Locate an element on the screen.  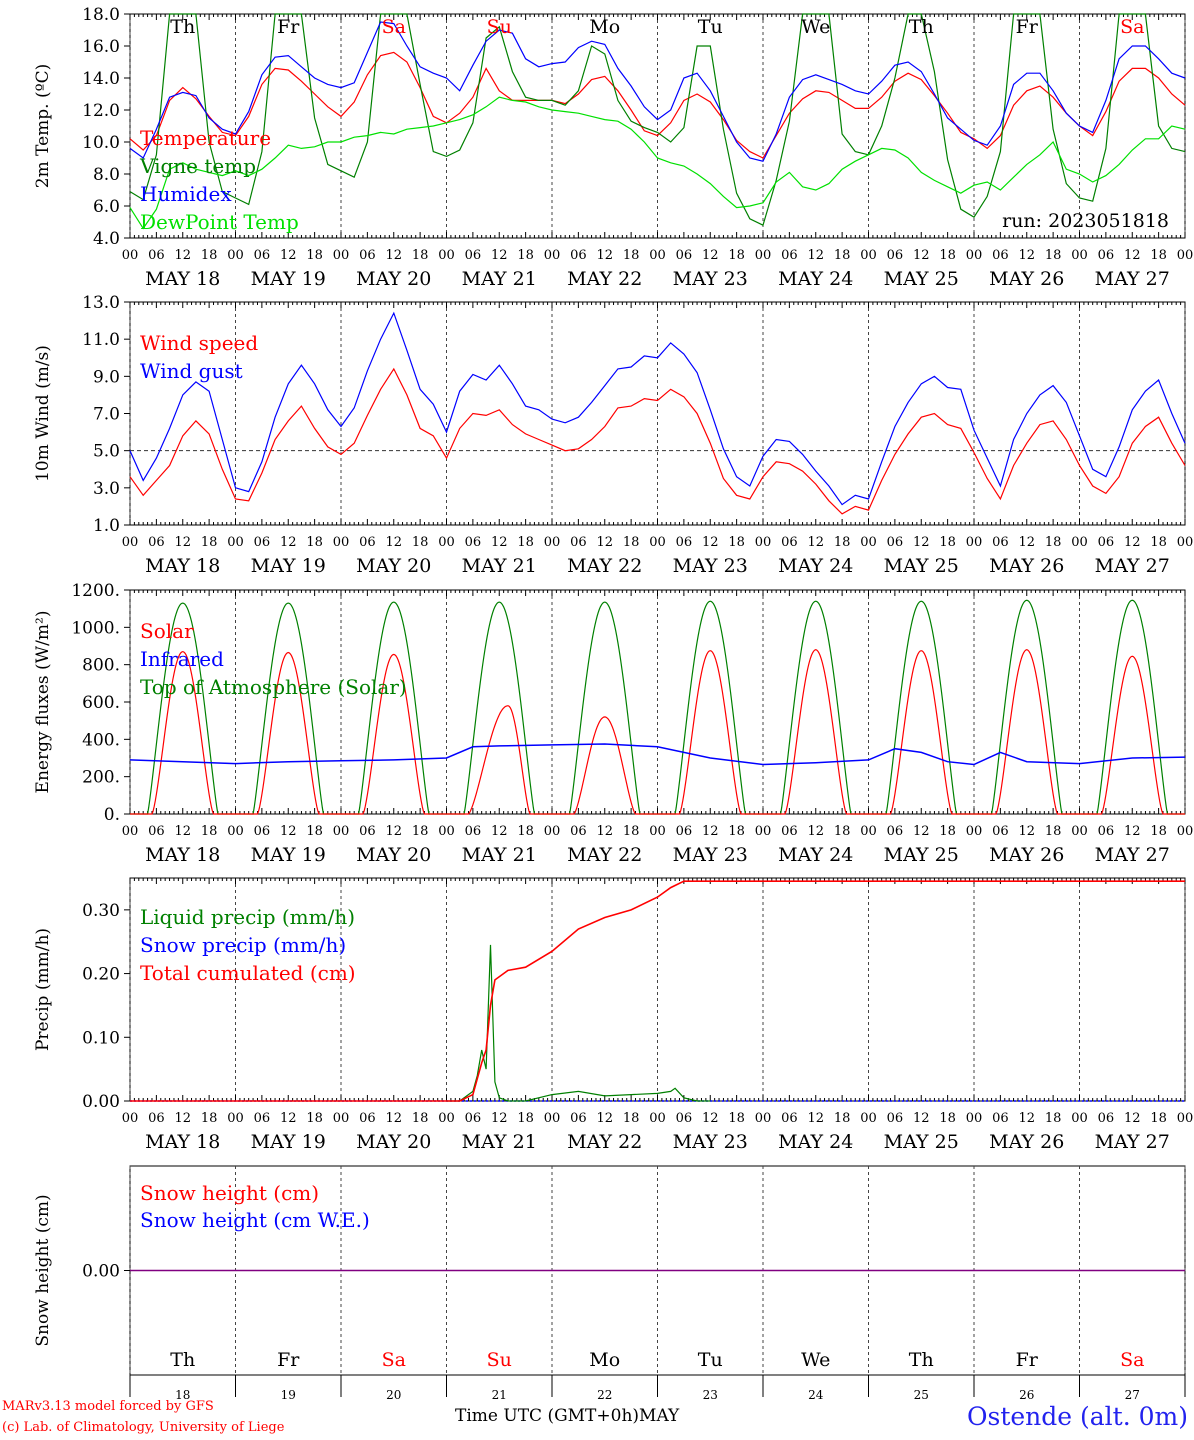
series-total-cumulated is located at coordinates (657, 991).